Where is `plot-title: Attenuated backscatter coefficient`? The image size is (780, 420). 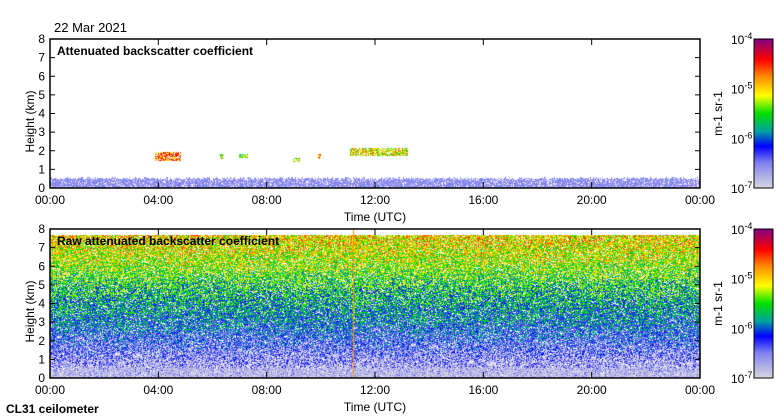 plot-title: Attenuated backscatter coefficient is located at coordinates (155, 51).